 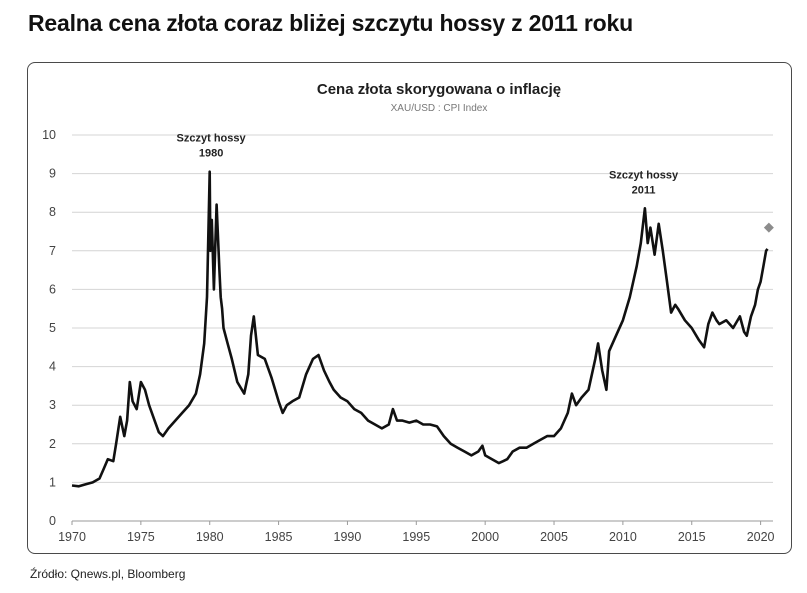 What do you see at coordinates (141, 537) in the screenshot?
I see `x-tick-label-1975: 1975` at bounding box center [141, 537].